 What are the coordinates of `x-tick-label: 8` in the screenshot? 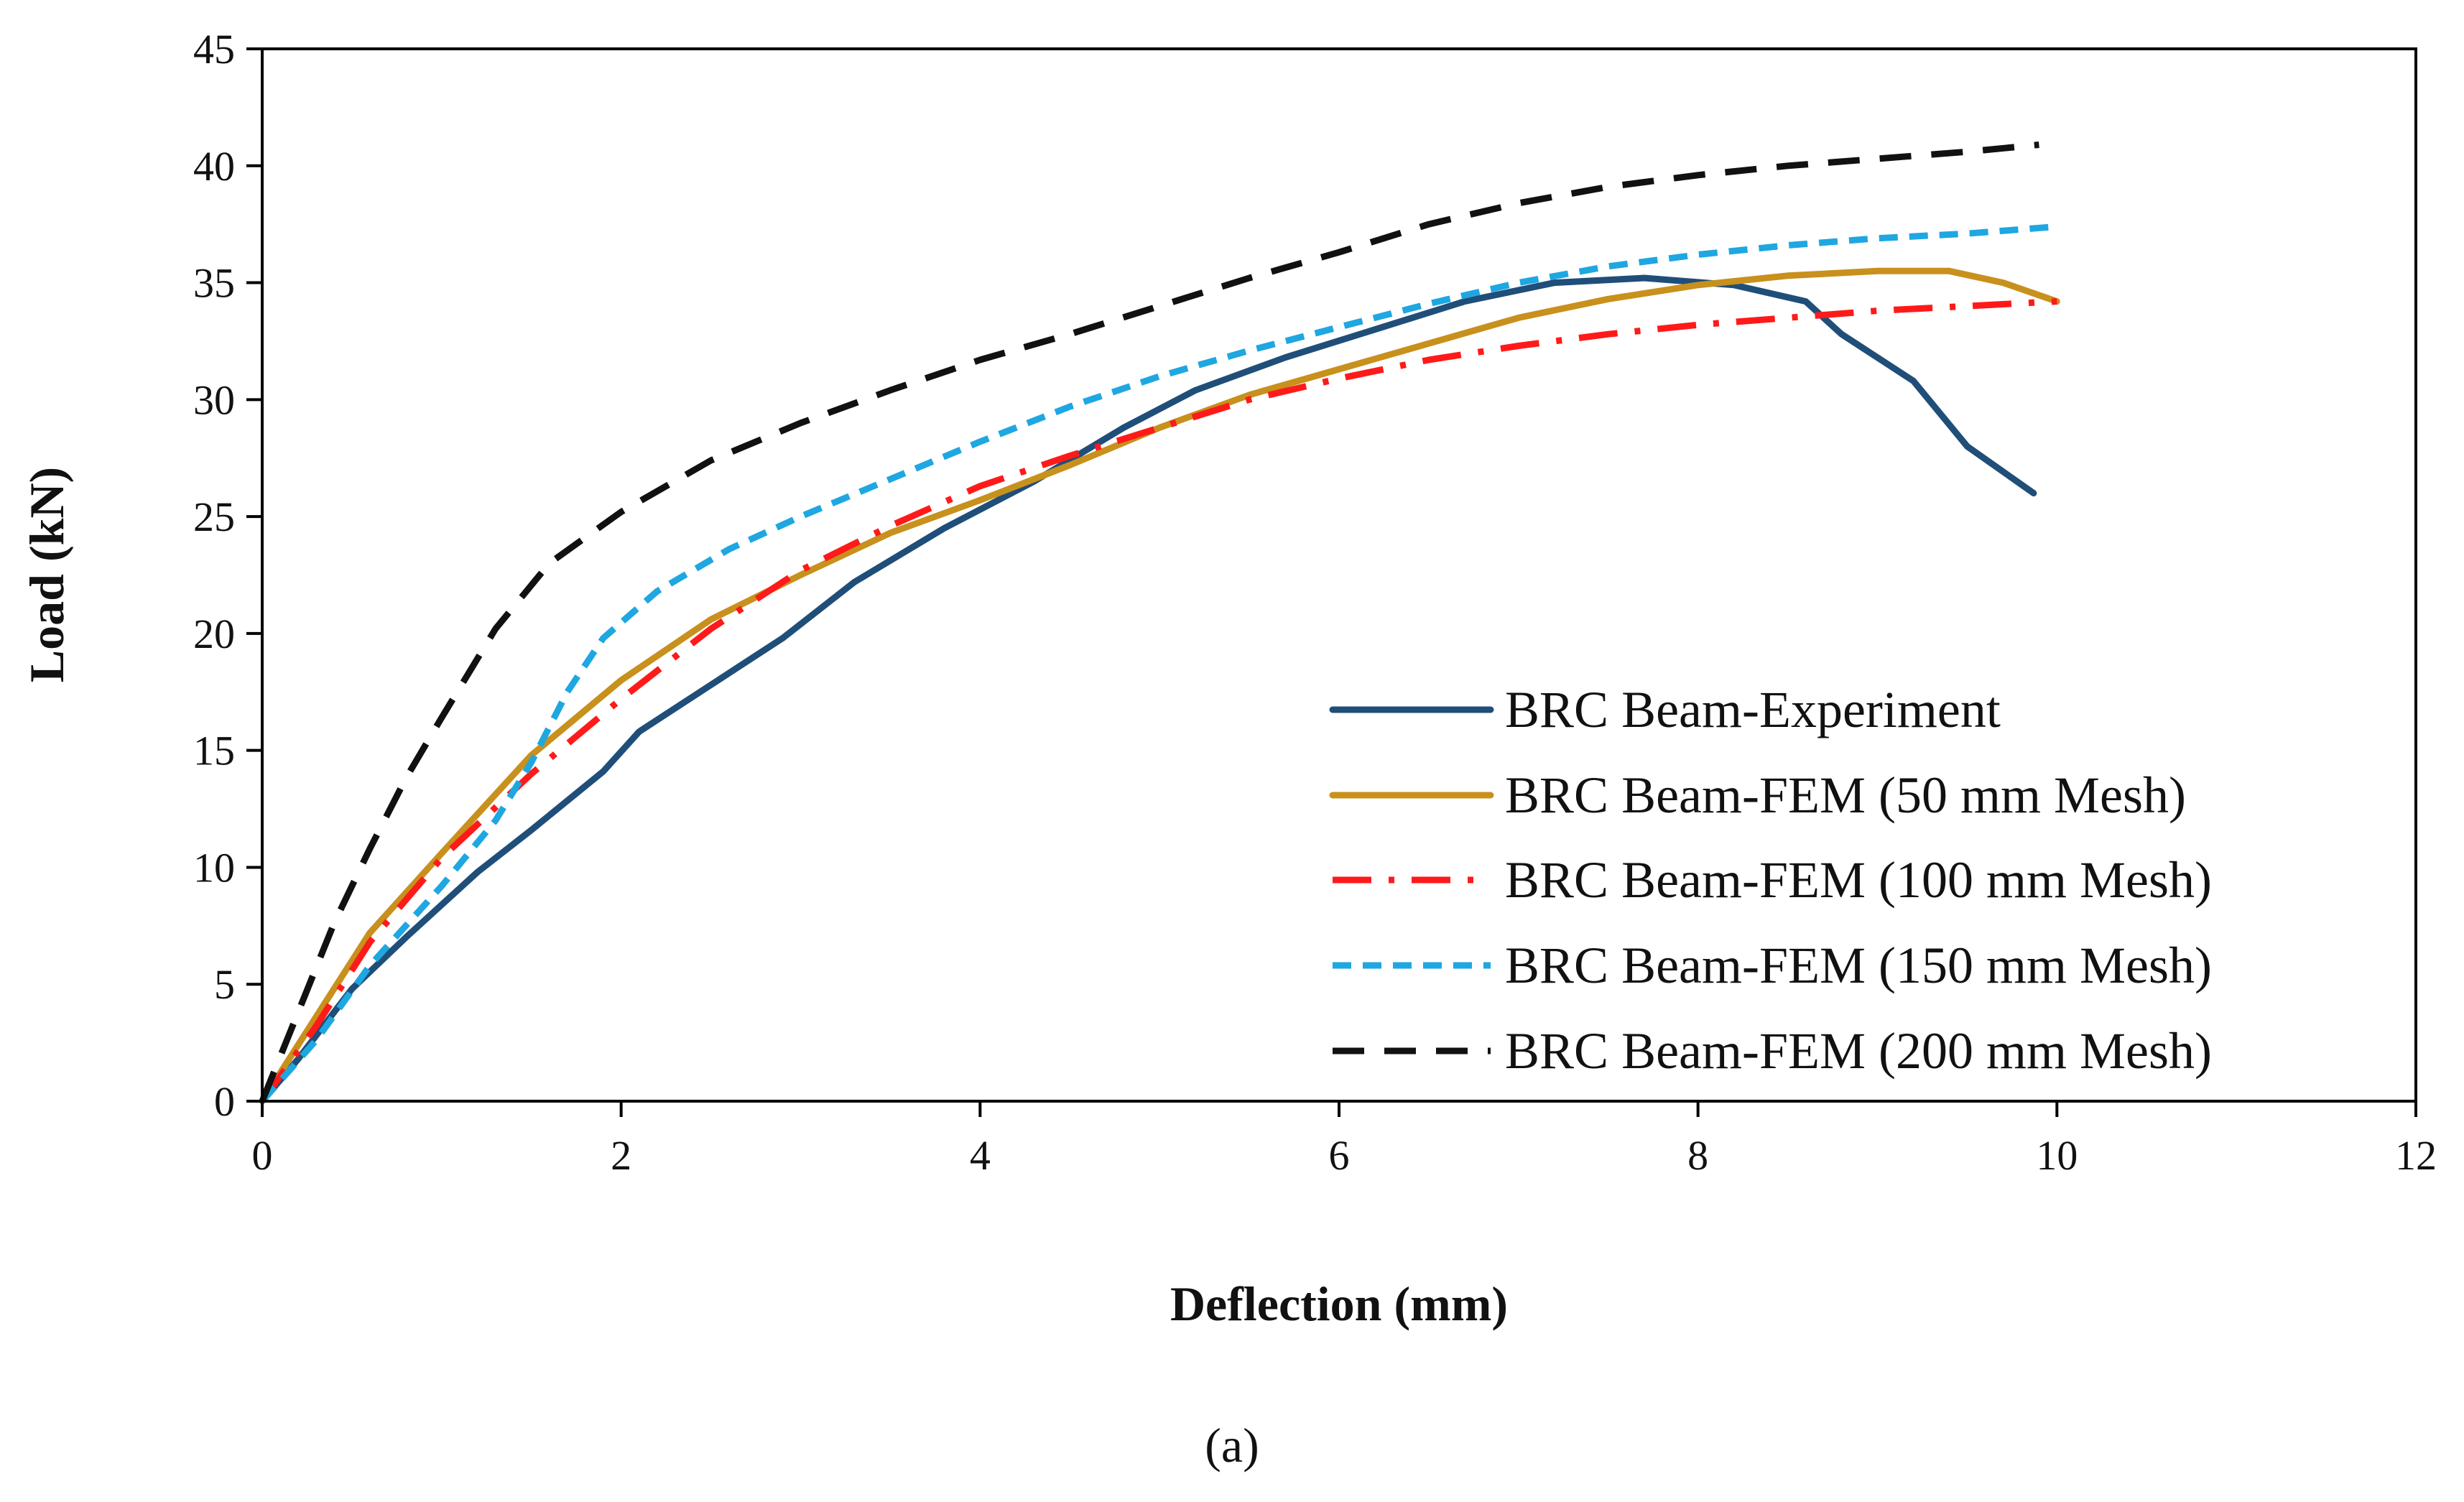 It's located at (1697, 1155).